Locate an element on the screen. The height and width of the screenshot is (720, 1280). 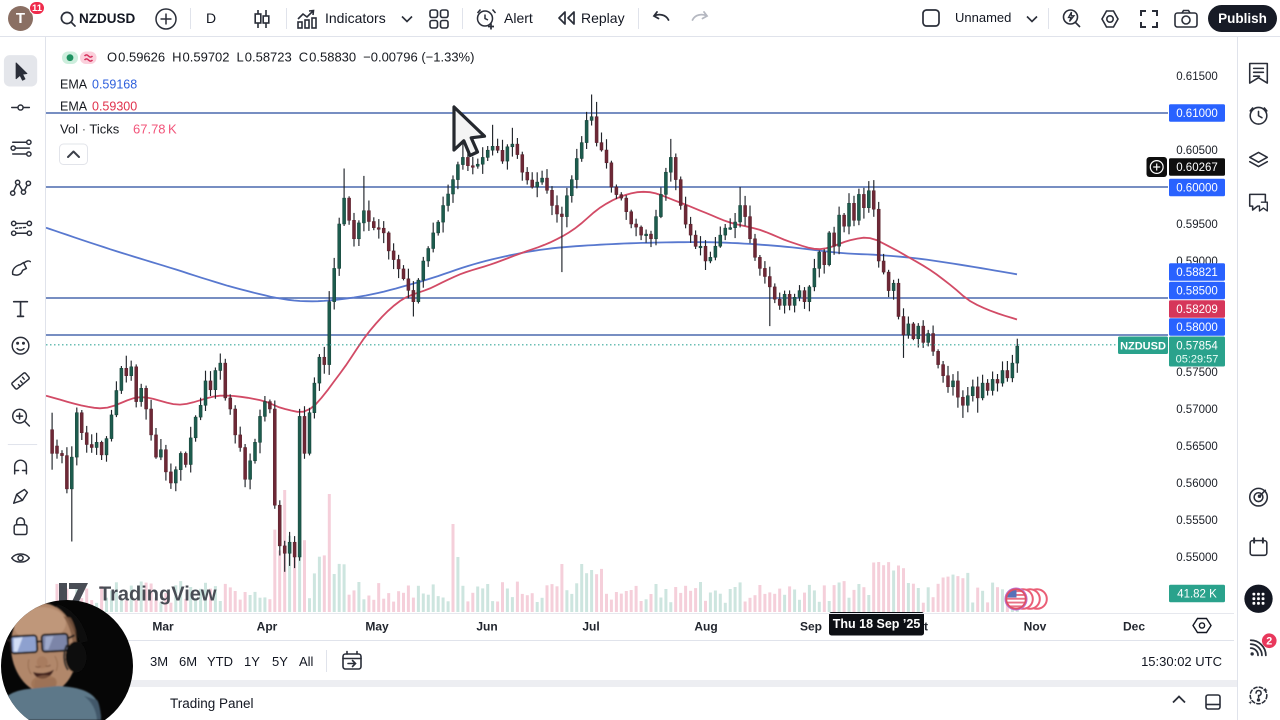
svg-text: NZDUSD is located at coordinates (1143, 347).